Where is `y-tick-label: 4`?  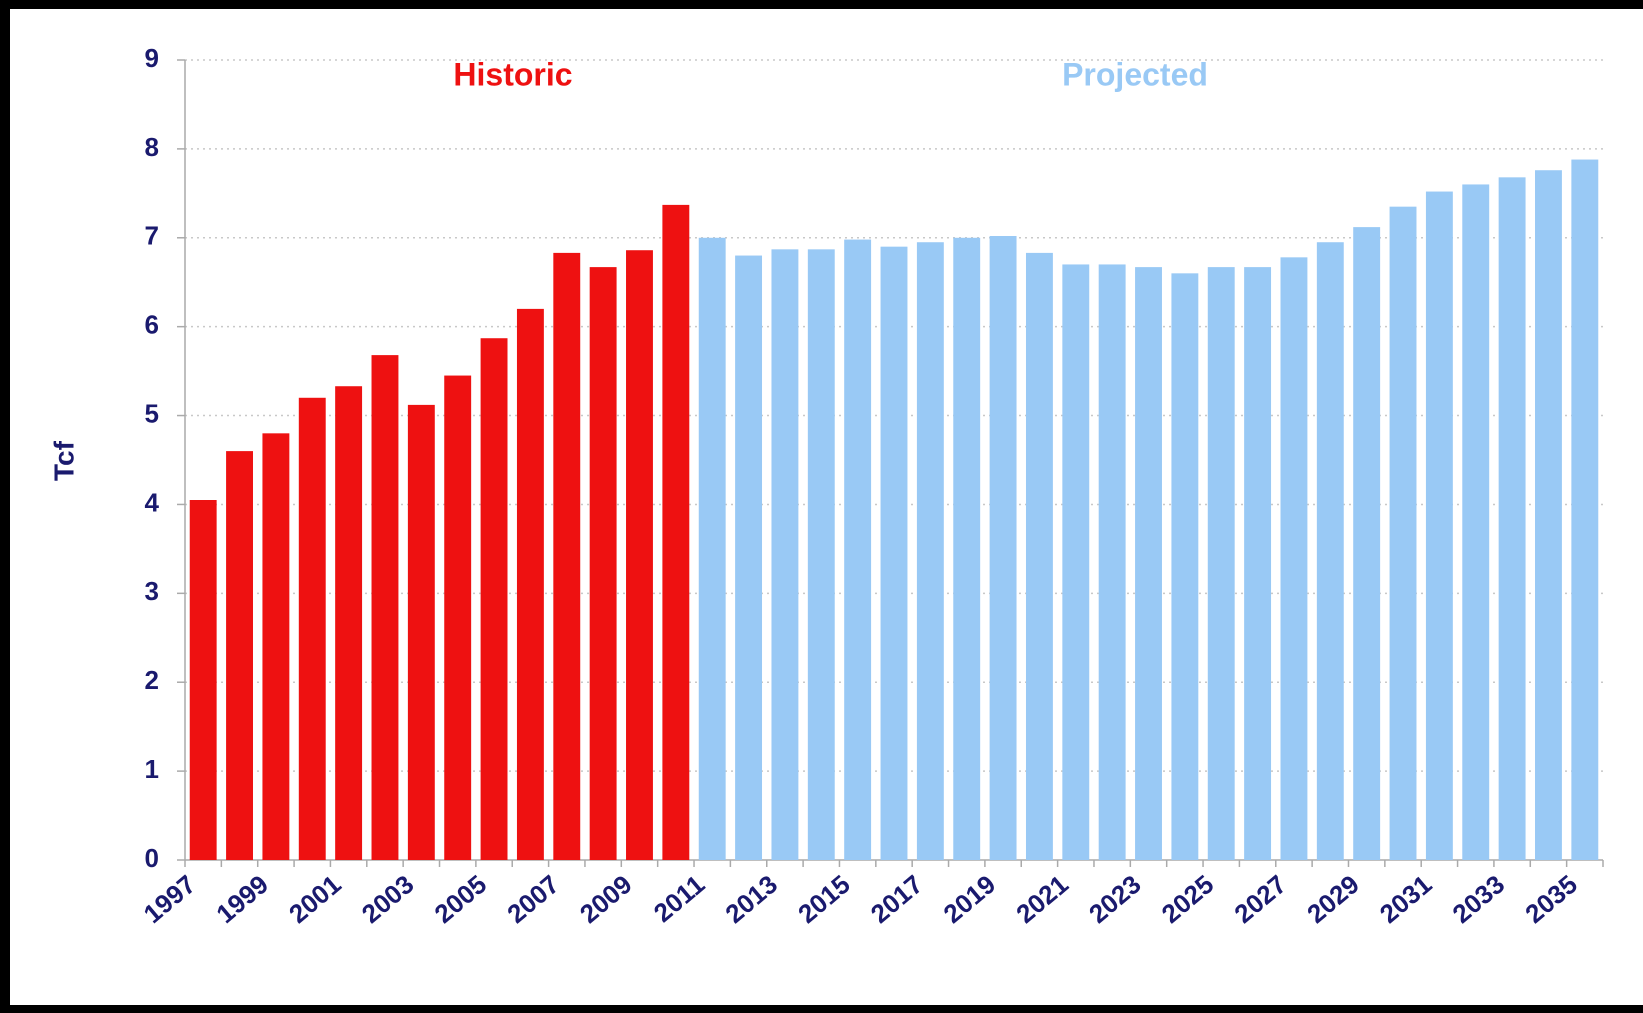 y-tick-label: 4 is located at coordinates (152, 502).